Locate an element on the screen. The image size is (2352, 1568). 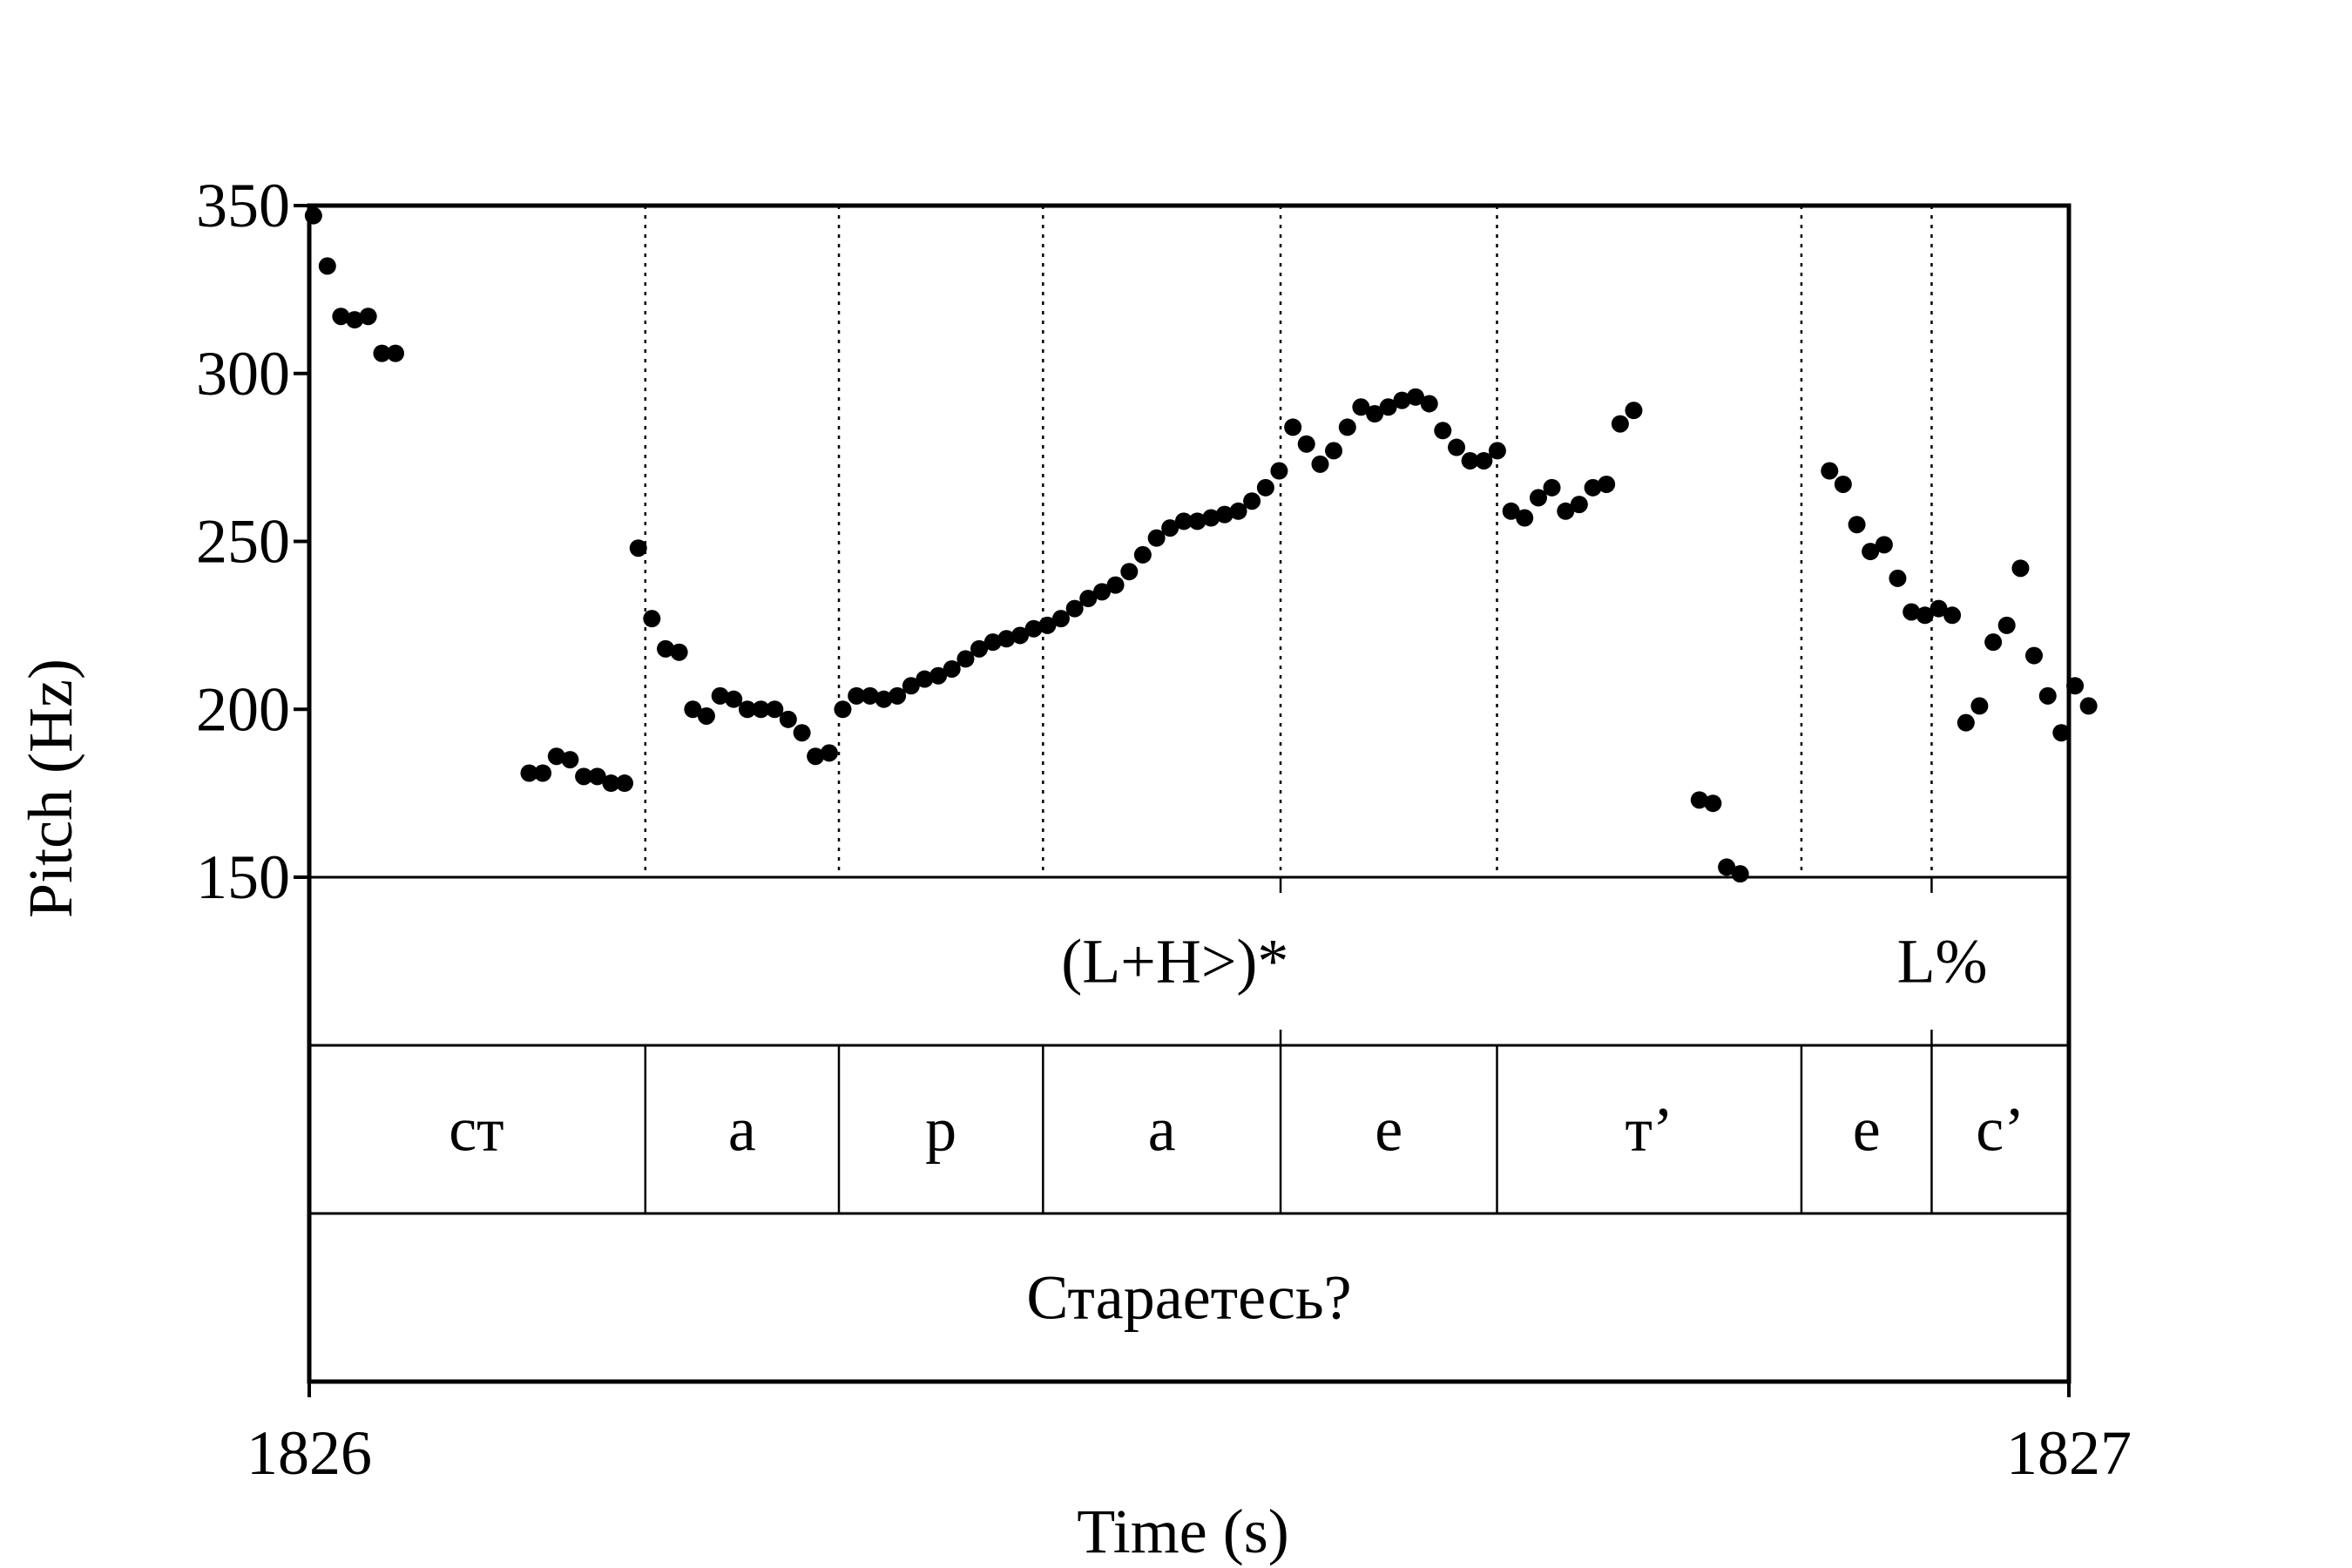
y-ticks: 150 200 250 300 350 is located at coordinates (252, 541).